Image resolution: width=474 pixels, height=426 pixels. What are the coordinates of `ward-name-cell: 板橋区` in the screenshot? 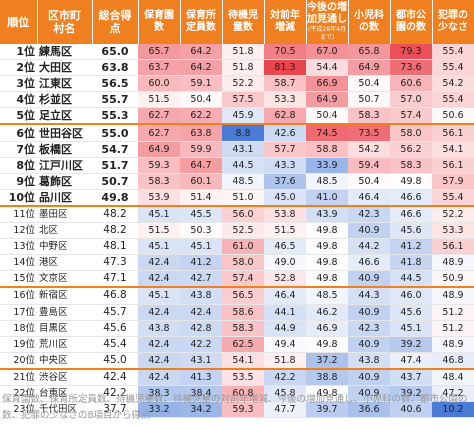 It's located at (64, 149).